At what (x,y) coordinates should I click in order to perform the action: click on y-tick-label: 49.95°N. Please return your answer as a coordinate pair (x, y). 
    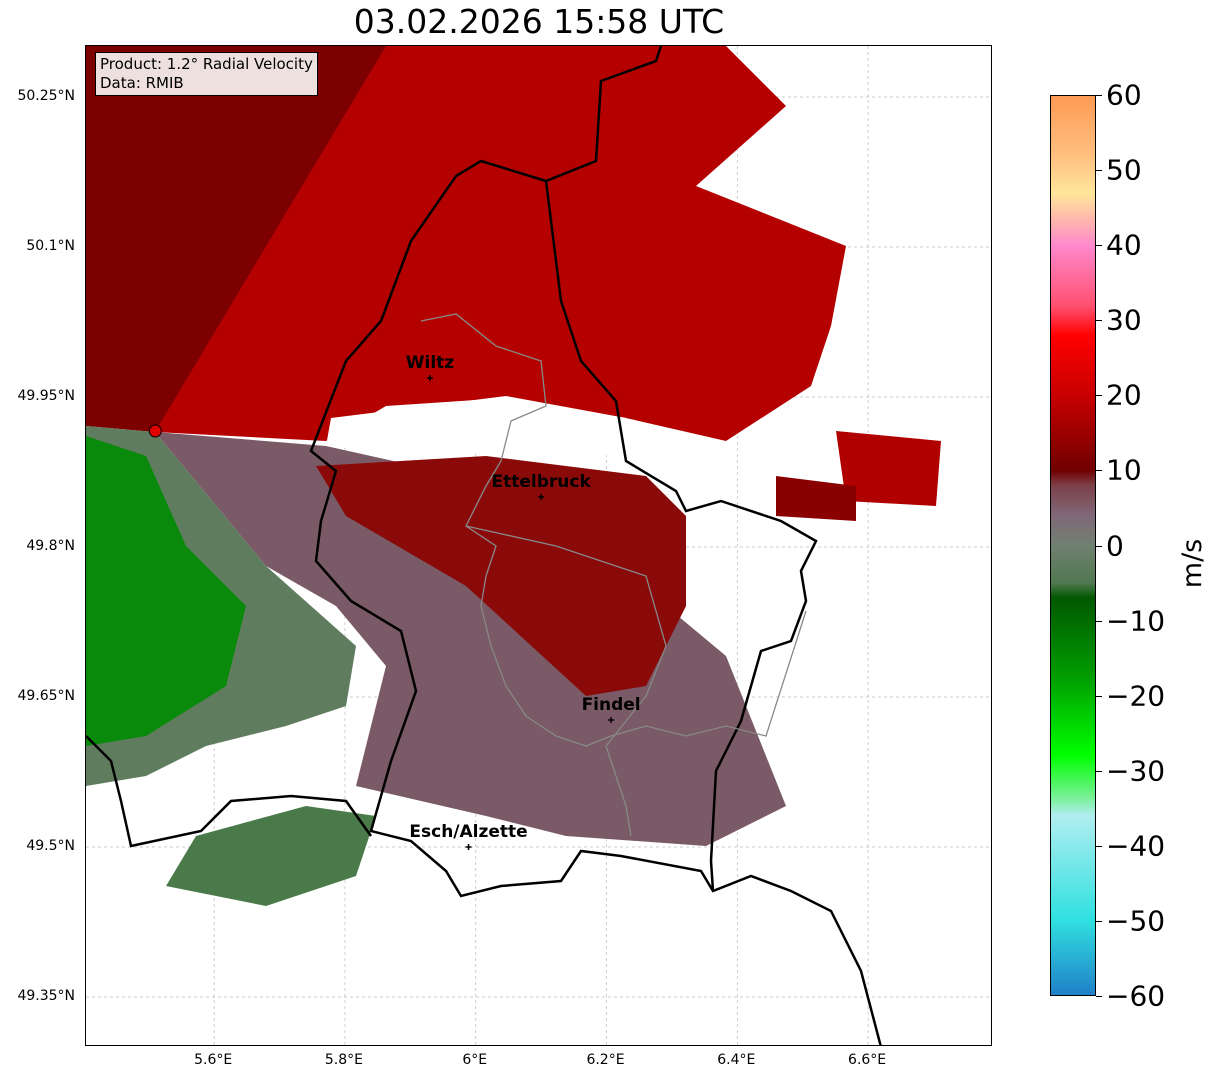
    Looking at the image, I should click on (46, 396).